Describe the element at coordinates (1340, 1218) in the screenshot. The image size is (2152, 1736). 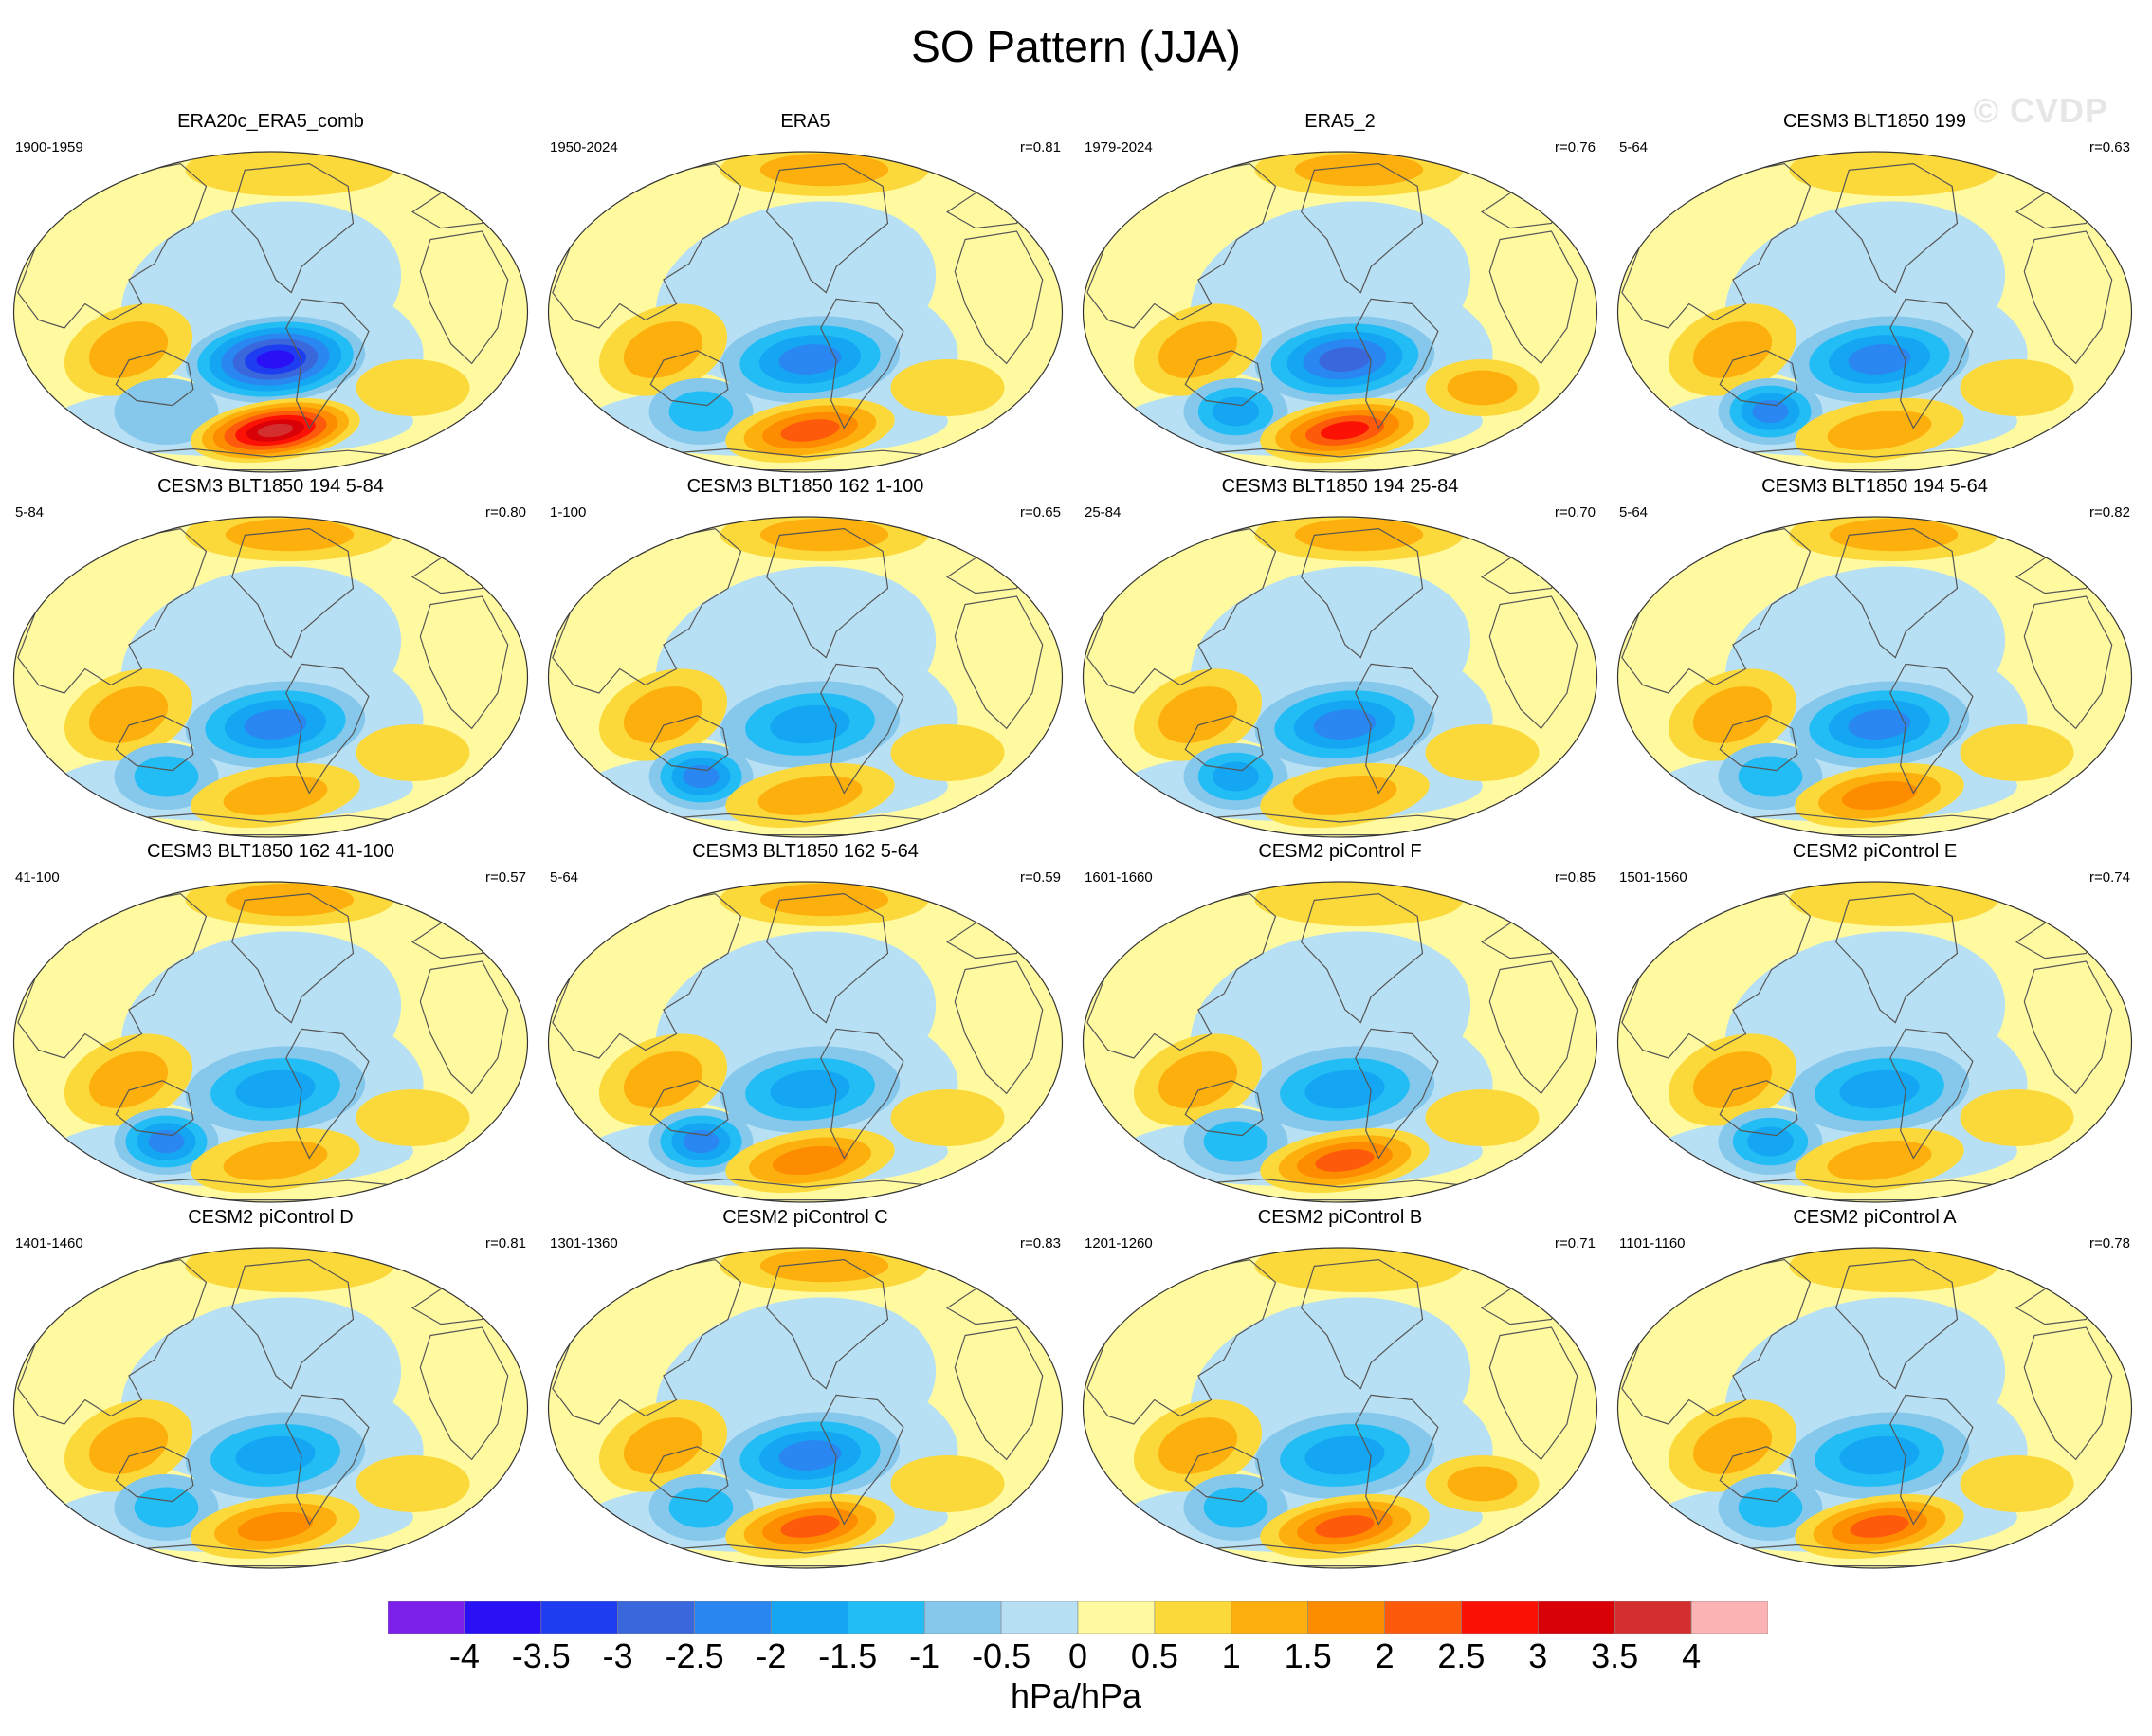
I see `panel-title: CESM2 piControl B` at that location.